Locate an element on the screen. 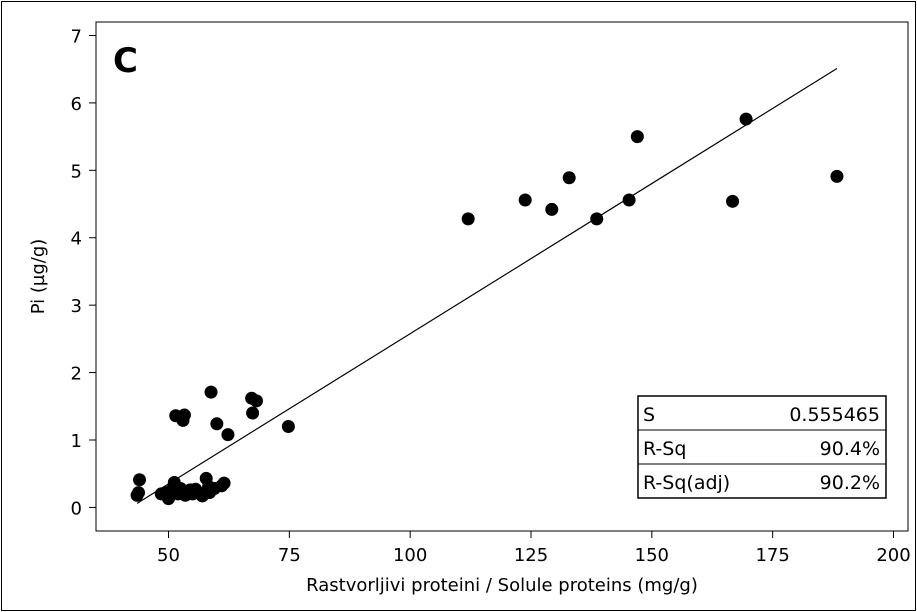 Image resolution: width=917 pixels, height=612 pixels. x-tick-label: 75 is located at coordinates (289, 555).